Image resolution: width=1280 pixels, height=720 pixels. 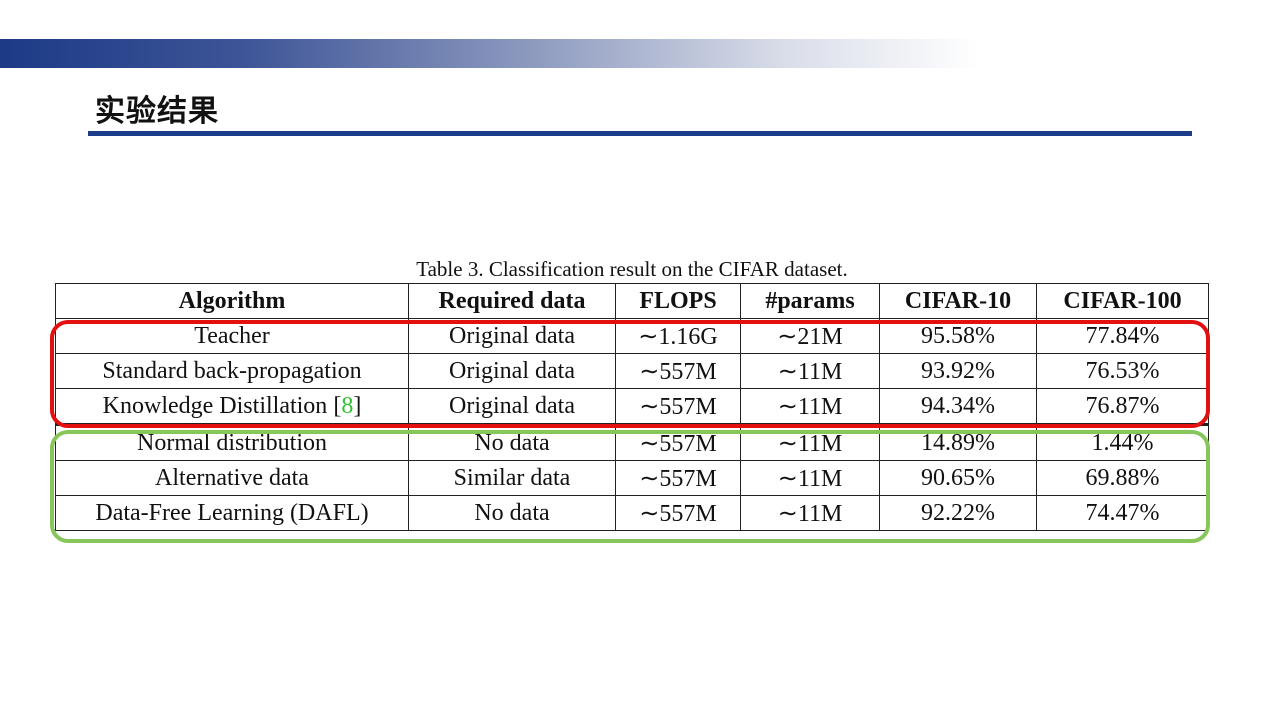 I want to click on cell-cifar10: 14.89%, so click(x=958, y=442).